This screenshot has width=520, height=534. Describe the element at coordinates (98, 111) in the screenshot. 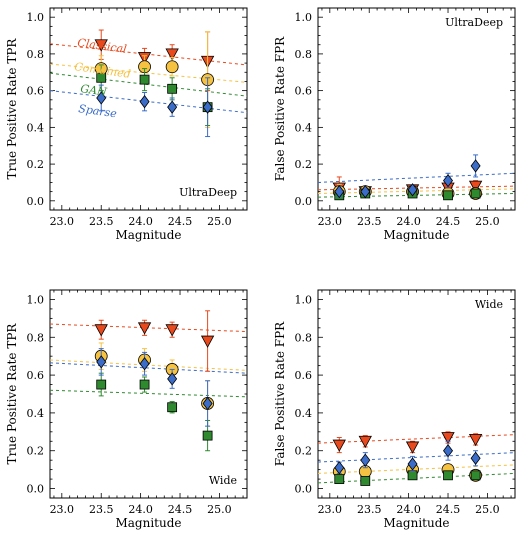

I see `legend-label-sparse: Sparse` at that location.